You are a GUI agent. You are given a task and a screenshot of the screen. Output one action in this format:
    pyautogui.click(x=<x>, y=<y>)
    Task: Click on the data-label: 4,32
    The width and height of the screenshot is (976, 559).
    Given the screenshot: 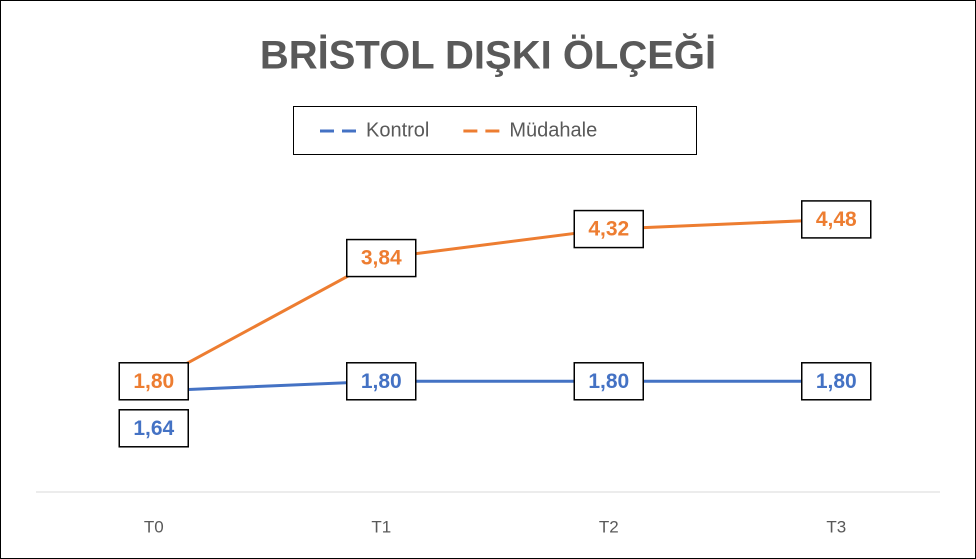 What is the action you would take?
    pyautogui.click(x=608, y=229)
    